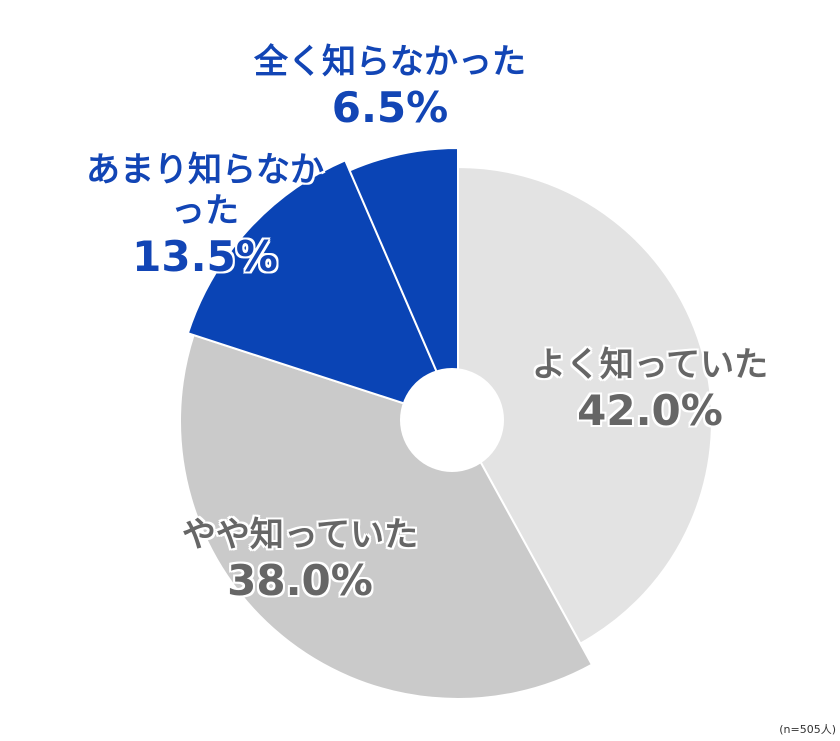 This screenshot has width=840, height=741. Describe the element at coordinates (650, 365) in the screenshot. I see `category-label: よく知っていた` at that location.